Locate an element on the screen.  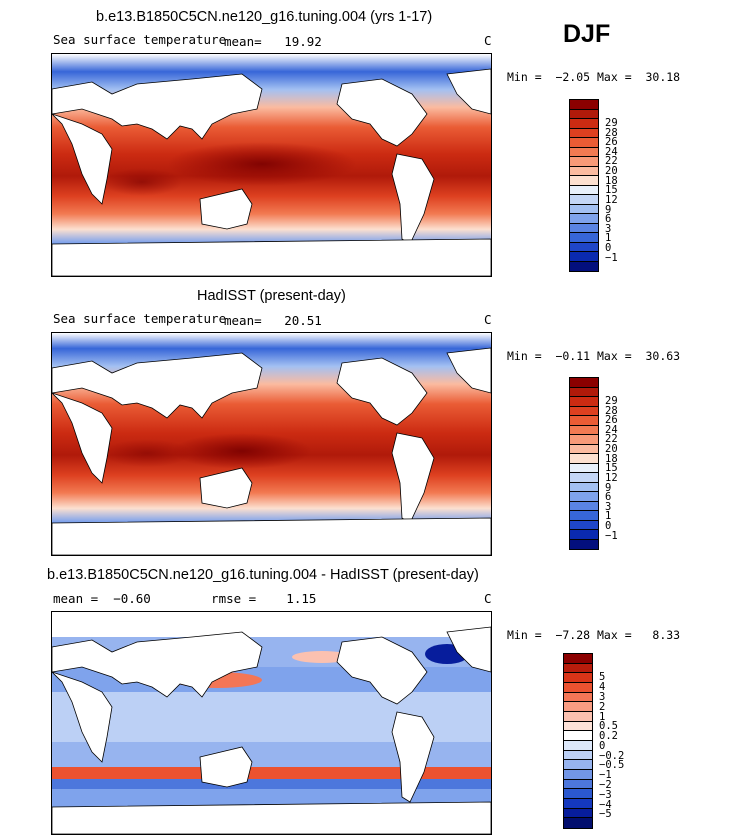
panel-title-obs: HadISST (present-day) is located at coordinates (271, 296).